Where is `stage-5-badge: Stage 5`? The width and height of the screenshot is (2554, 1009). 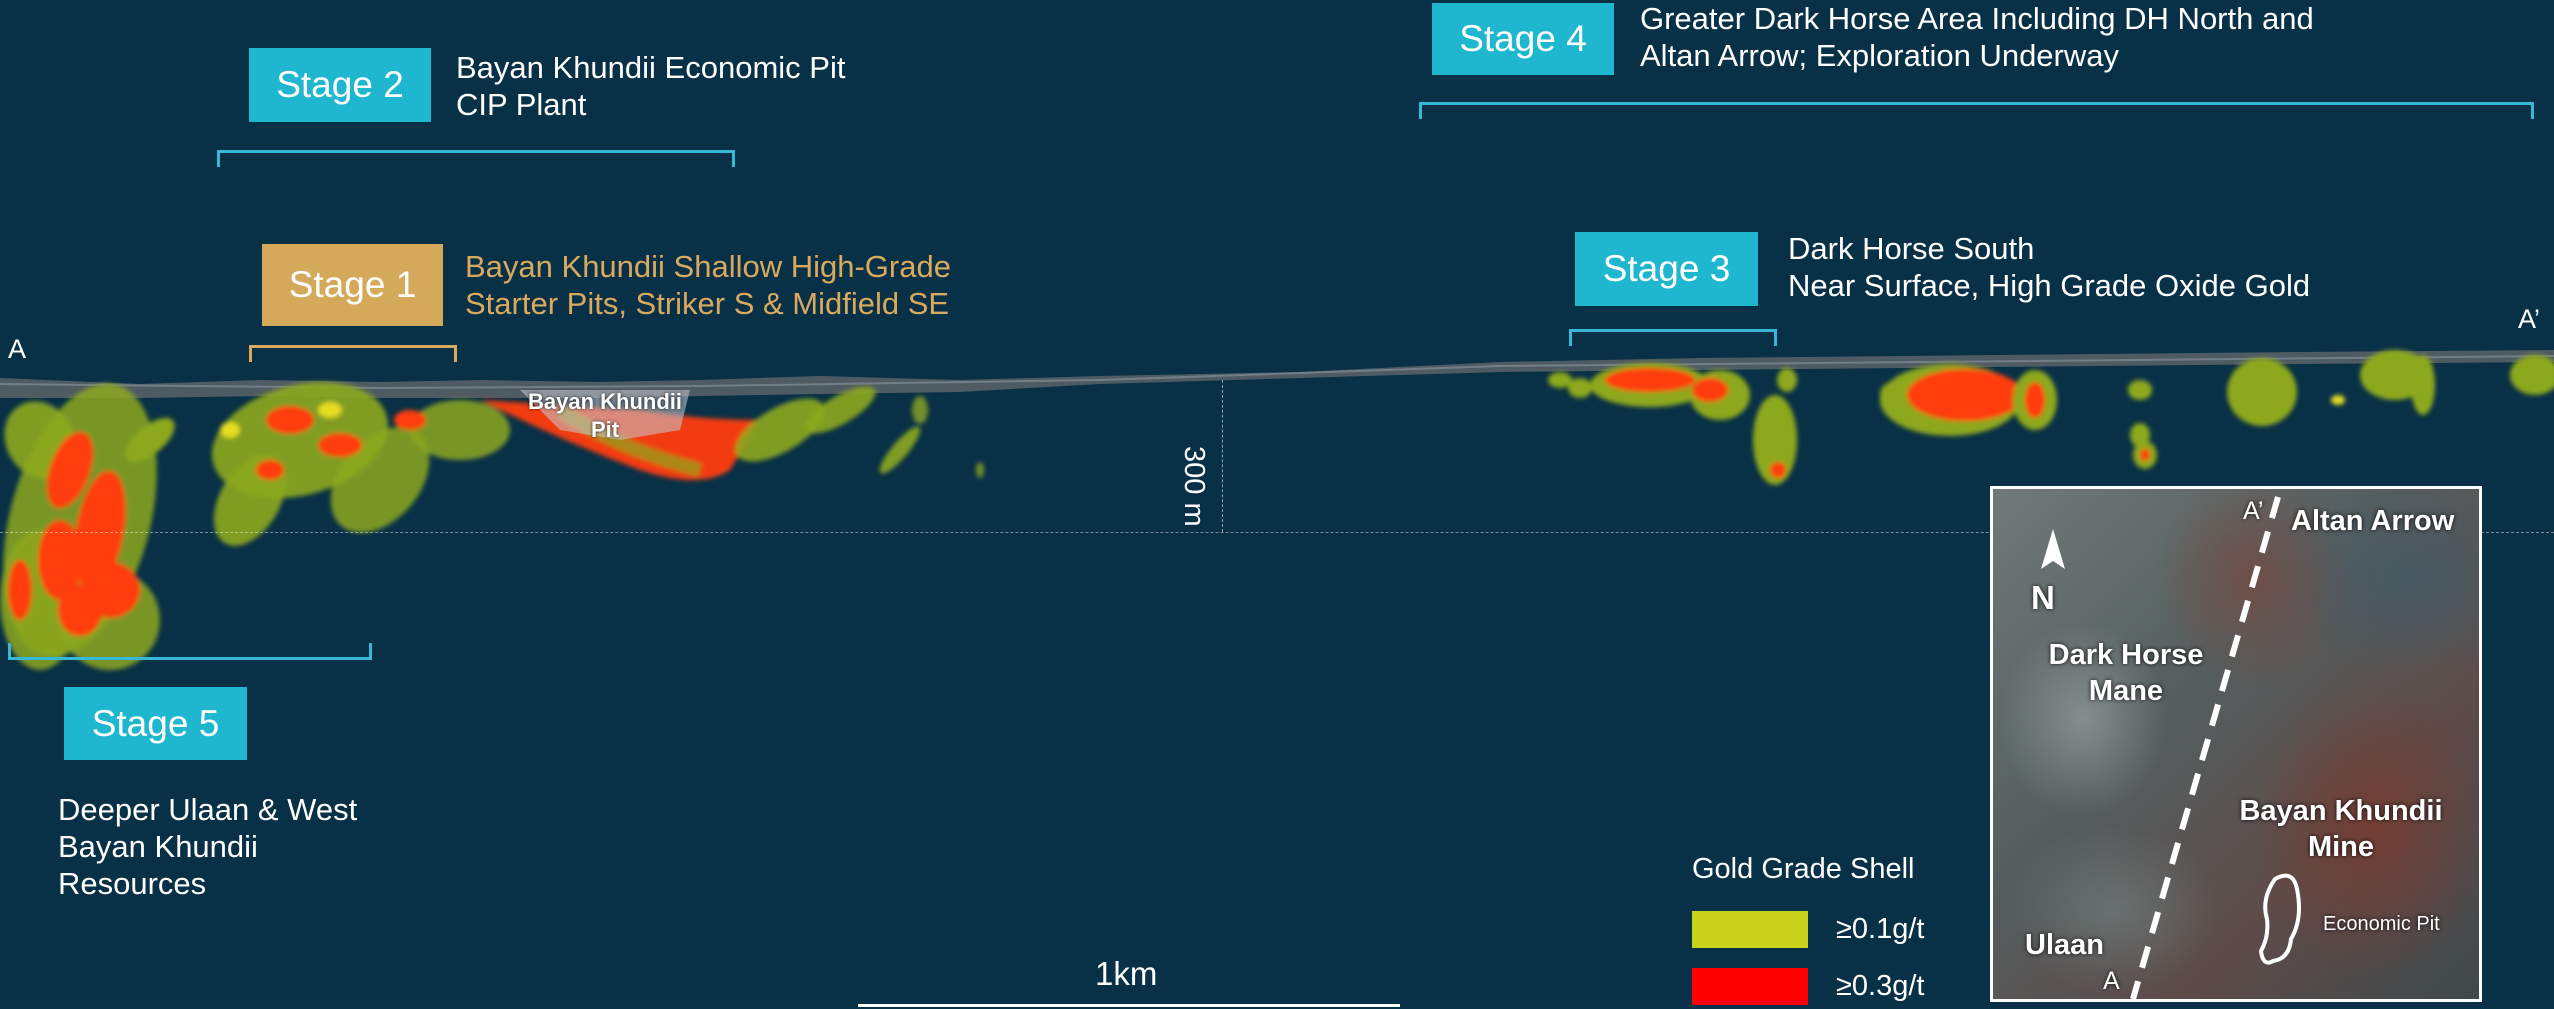 stage-5-badge: Stage 5 is located at coordinates (155, 723).